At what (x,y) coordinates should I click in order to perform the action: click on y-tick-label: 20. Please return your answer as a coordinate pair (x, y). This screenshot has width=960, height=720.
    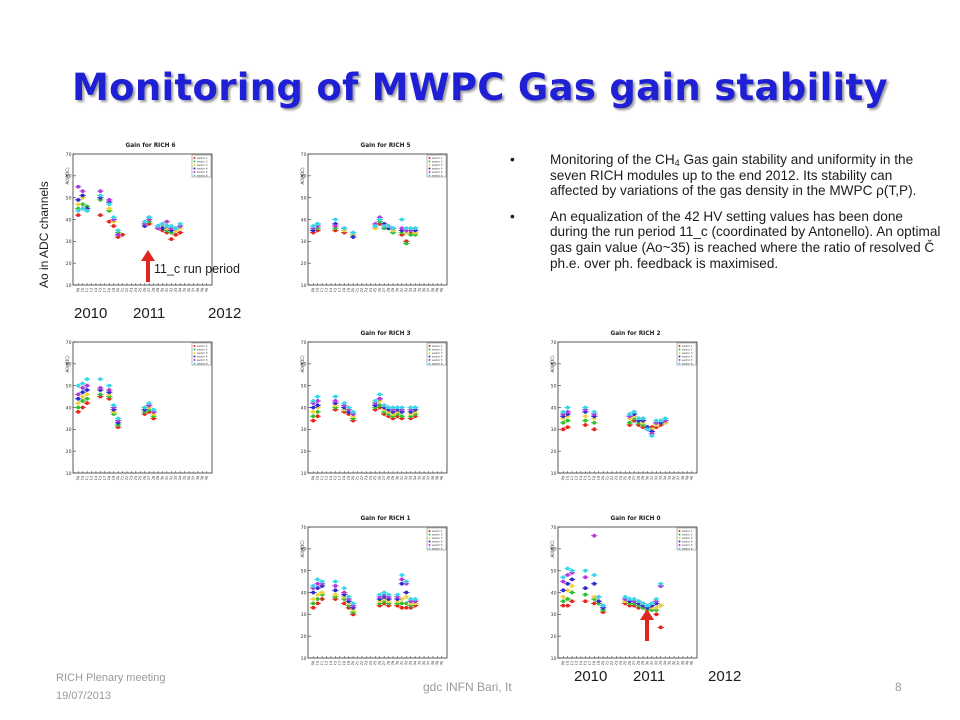
    Looking at the image, I should click on (554, 637).